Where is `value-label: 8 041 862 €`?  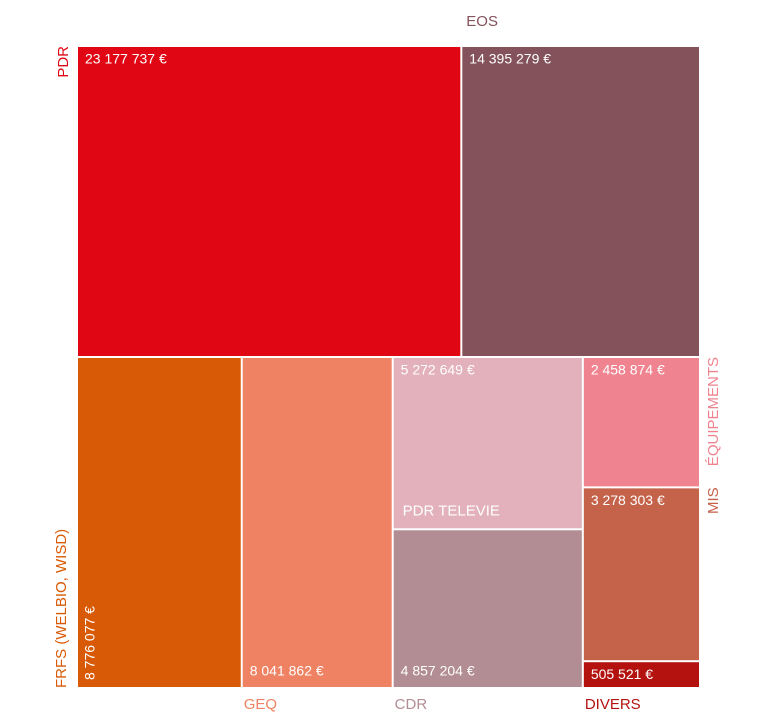
value-label: 8 041 862 € is located at coordinates (287, 671).